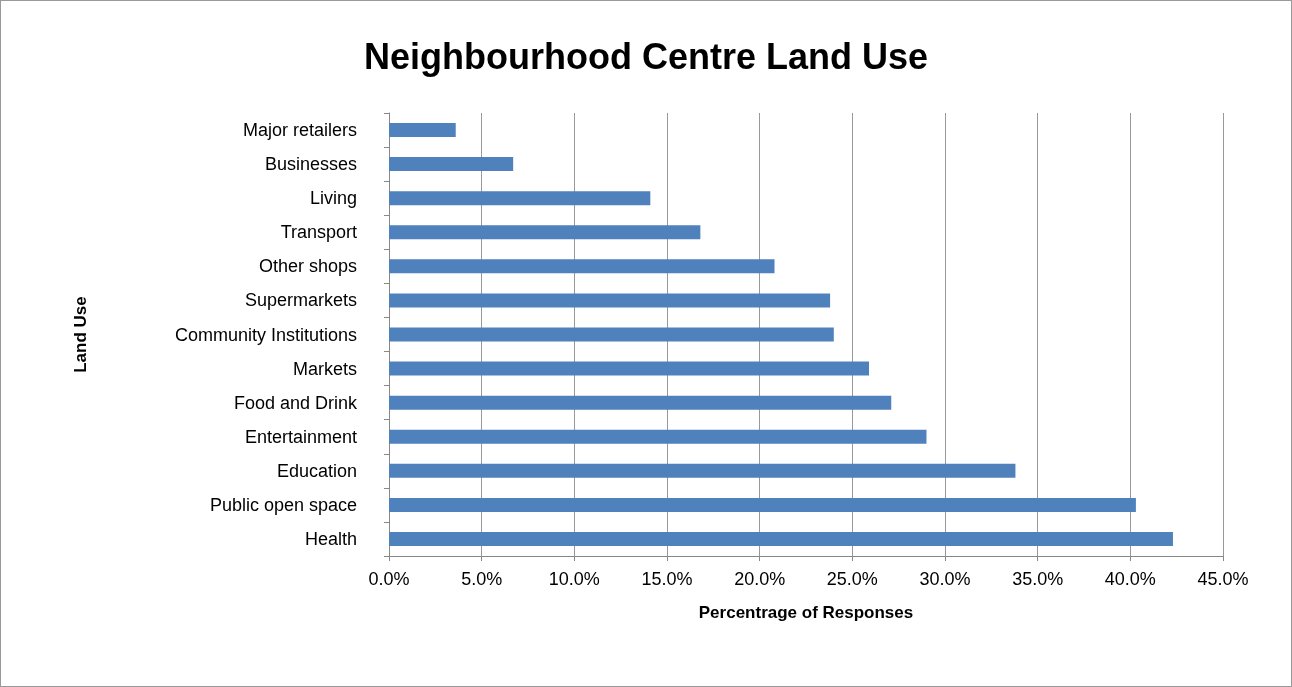  Describe the element at coordinates (760, 579) in the screenshot. I see `x-tick-label: 20.0%` at that location.